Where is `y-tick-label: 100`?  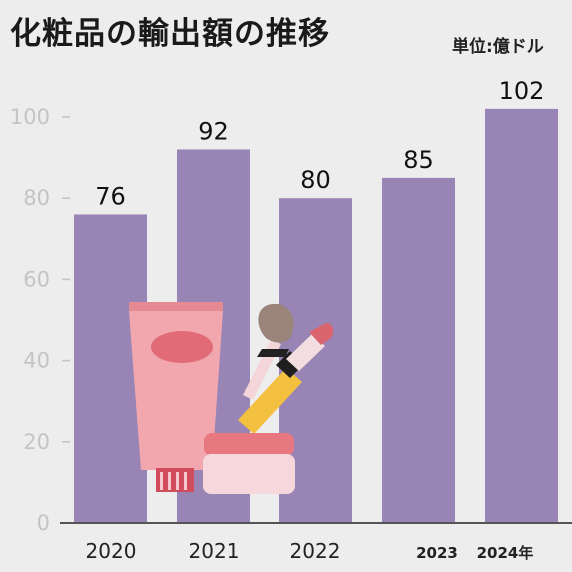 y-tick-label: 100 is located at coordinates (30, 117).